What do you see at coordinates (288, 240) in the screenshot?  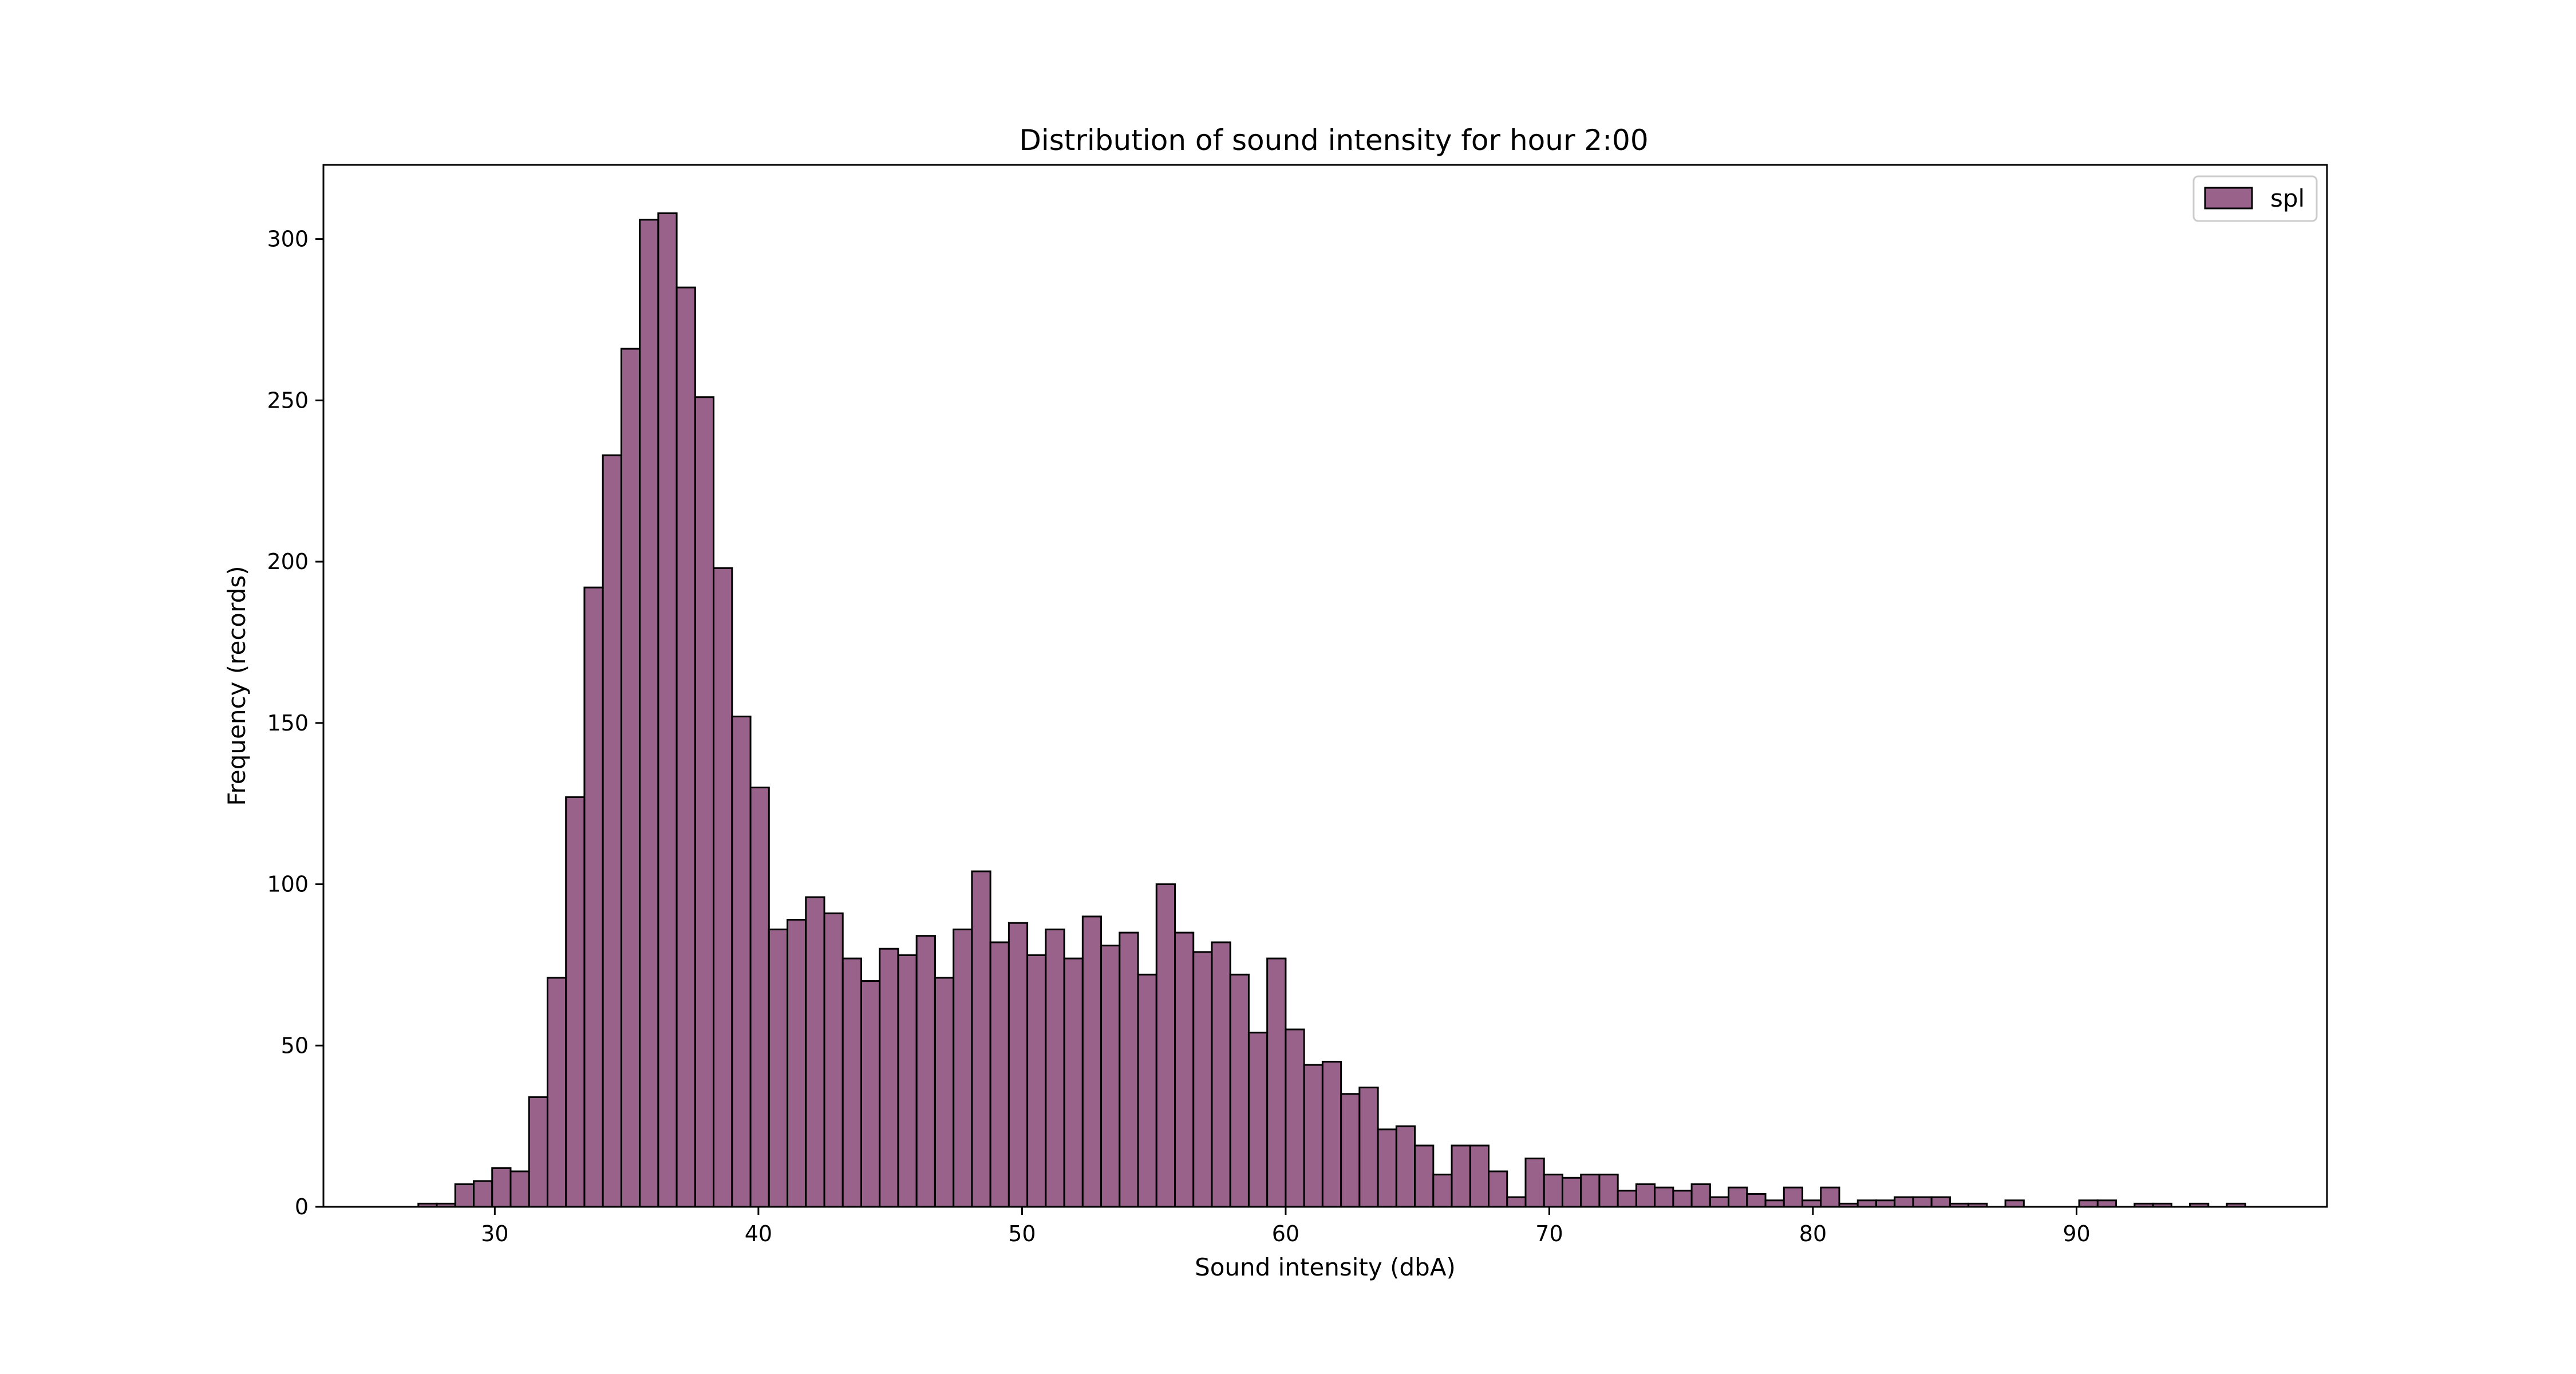 I see `y-tick-label: 300` at bounding box center [288, 240].